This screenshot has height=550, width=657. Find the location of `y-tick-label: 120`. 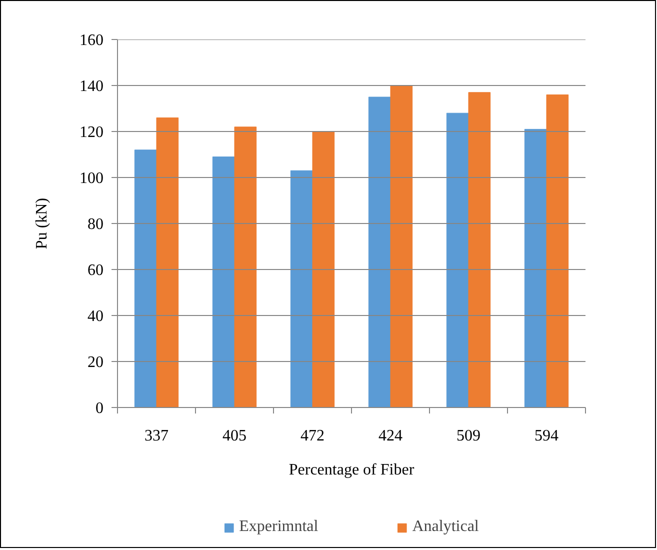

y-tick-label: 120 is located at coordinates (92, 132).